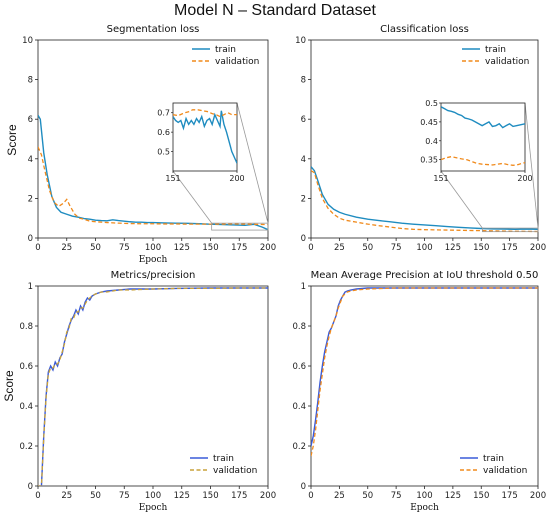  I want to click on prec-chart-y-tick-label: 1, so click(30, 287).